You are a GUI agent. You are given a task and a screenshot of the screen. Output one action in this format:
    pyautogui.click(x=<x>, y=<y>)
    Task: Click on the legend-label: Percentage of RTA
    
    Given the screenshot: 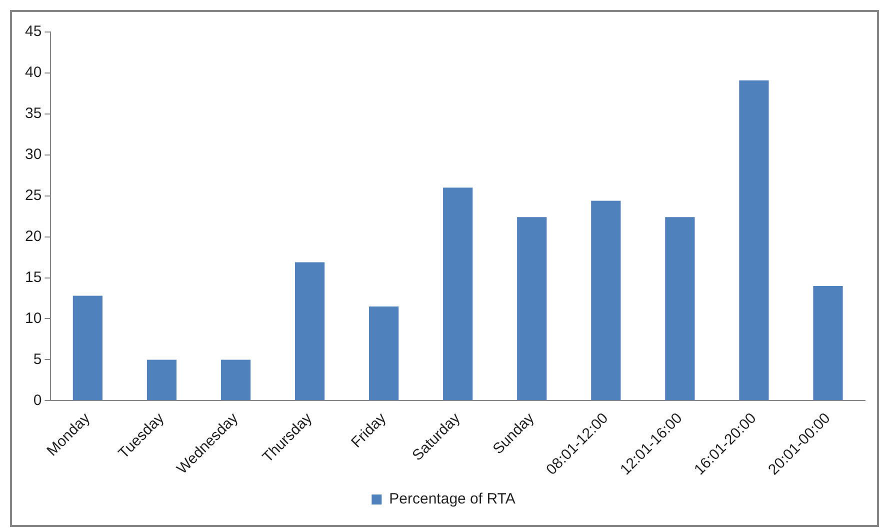 What is the action you would take?
    pyautogui.click(x=452, y=499)
    